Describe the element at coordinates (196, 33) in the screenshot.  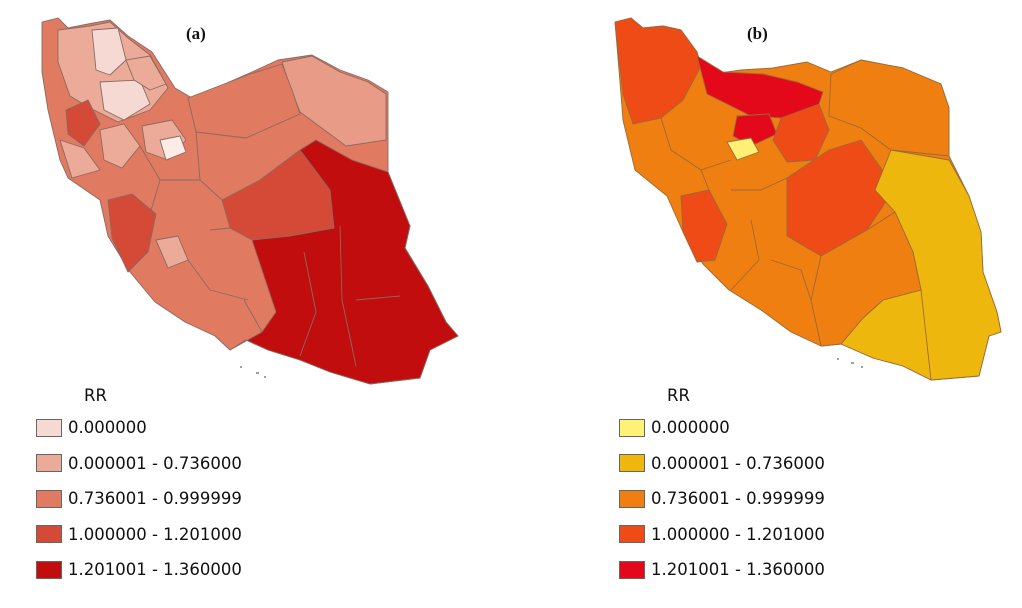
I see `panel-label-a: (a)` at that location.